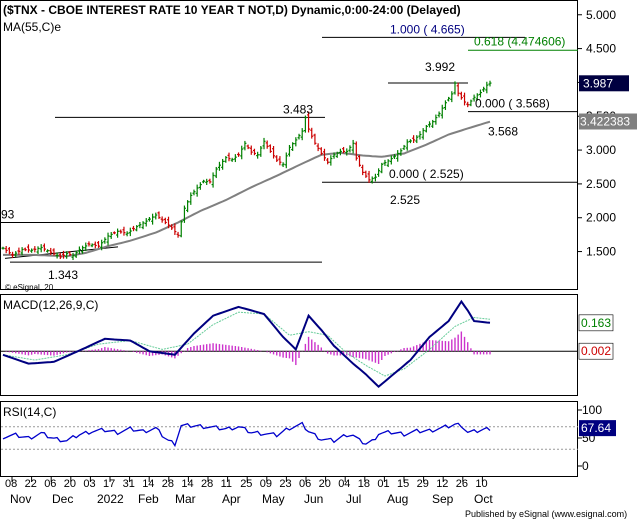 The width and height of the screenshot is (639, 527). What do you see at coordinates (29, 412) in the screenshot?
I see `rsi-legend: RSI(14,C)` at bounding box center [29, 412].